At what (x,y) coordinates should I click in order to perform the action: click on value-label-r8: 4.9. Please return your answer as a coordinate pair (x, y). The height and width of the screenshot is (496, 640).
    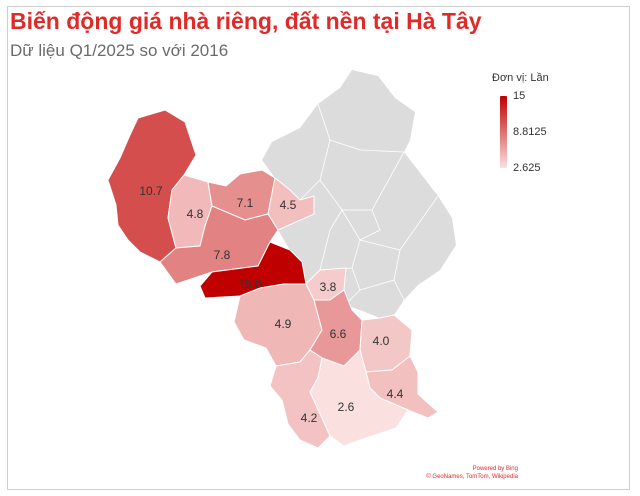
    Looking at the image, I should click on (283, 324).